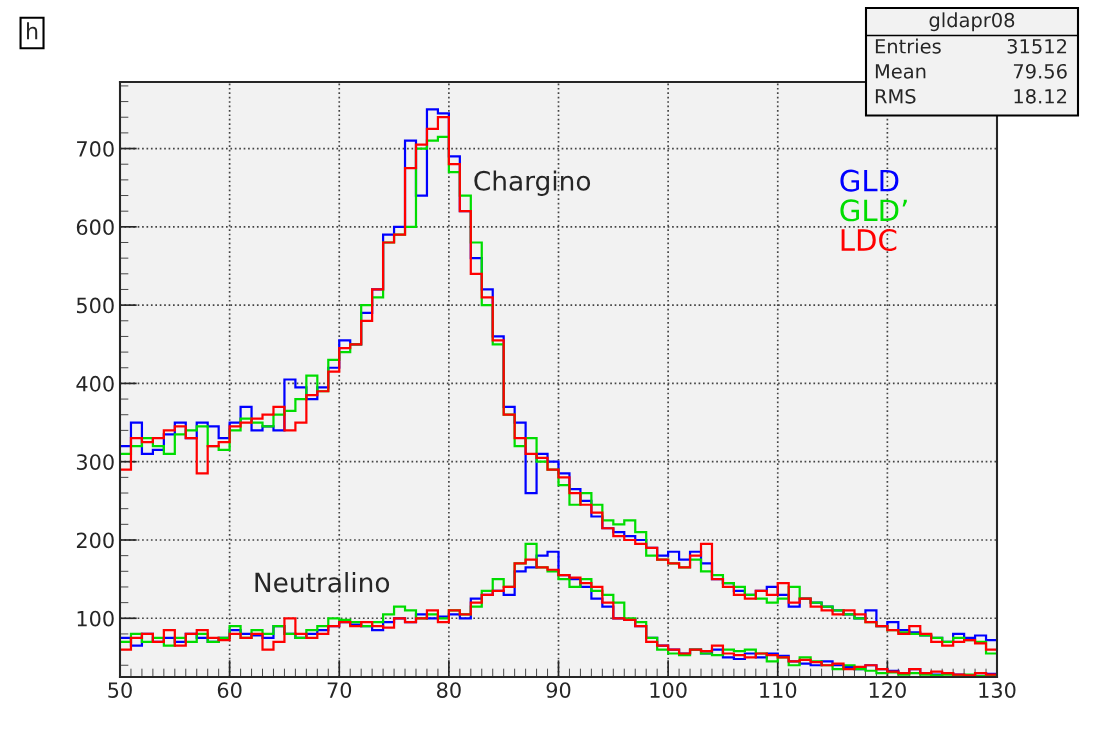 Image resolution: width=1095 pixels, height=745 pixels. What do you see at coordinates (339, 690) in the screenshot?
I see `x-tick-label: 70` at bounding box center [339, 690].